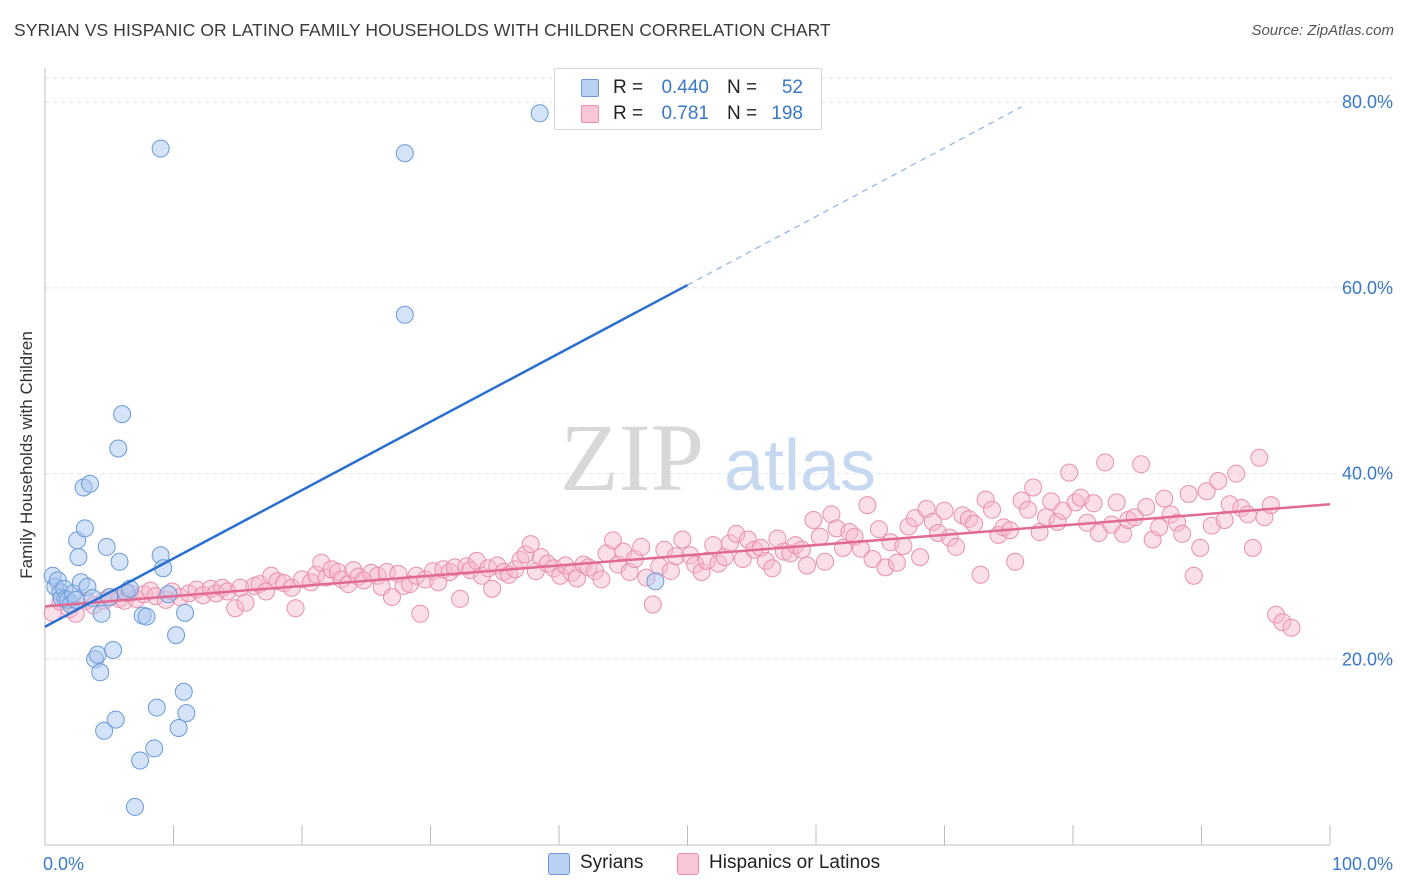  What do you see at coordinates (628, 113) in the screenshot?
I see `hispanics-r-label: R =` at bounding box center [628, 113].